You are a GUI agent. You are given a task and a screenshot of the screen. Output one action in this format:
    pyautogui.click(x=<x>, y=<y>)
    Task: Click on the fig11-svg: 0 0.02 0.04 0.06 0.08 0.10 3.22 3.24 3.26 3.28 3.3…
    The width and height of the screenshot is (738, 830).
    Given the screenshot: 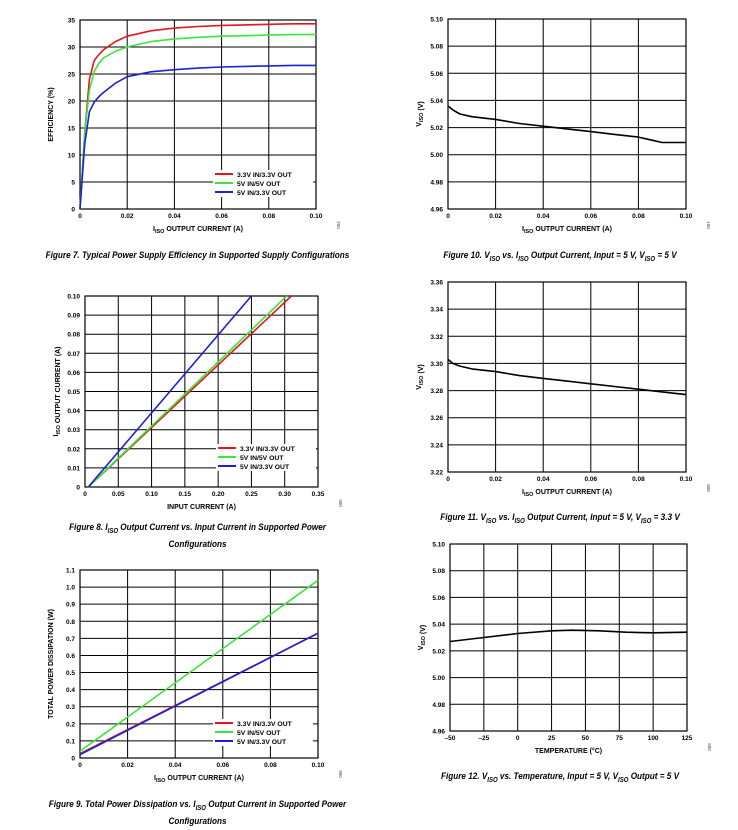 What is the action you would take?
    pyautogui.click(x=563, y=389)
    